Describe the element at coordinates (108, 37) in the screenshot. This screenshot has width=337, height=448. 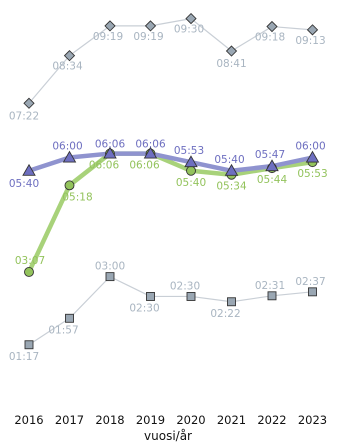
I see `data-label-top-2018: 09:19` at that location.